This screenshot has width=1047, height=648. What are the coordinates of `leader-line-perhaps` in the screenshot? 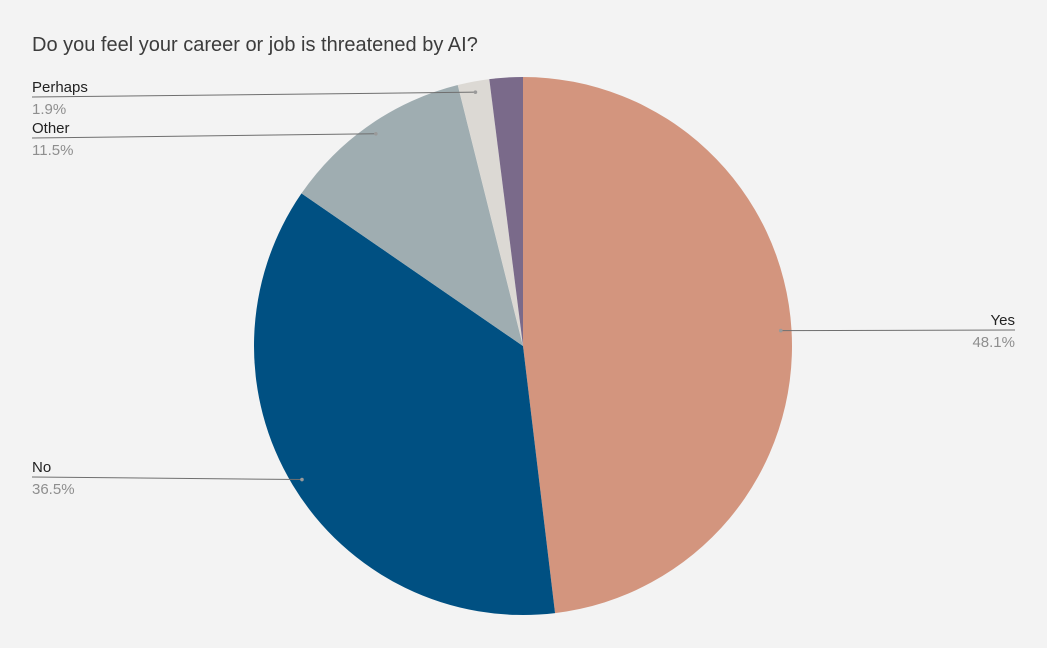 It's located at (253, 94).